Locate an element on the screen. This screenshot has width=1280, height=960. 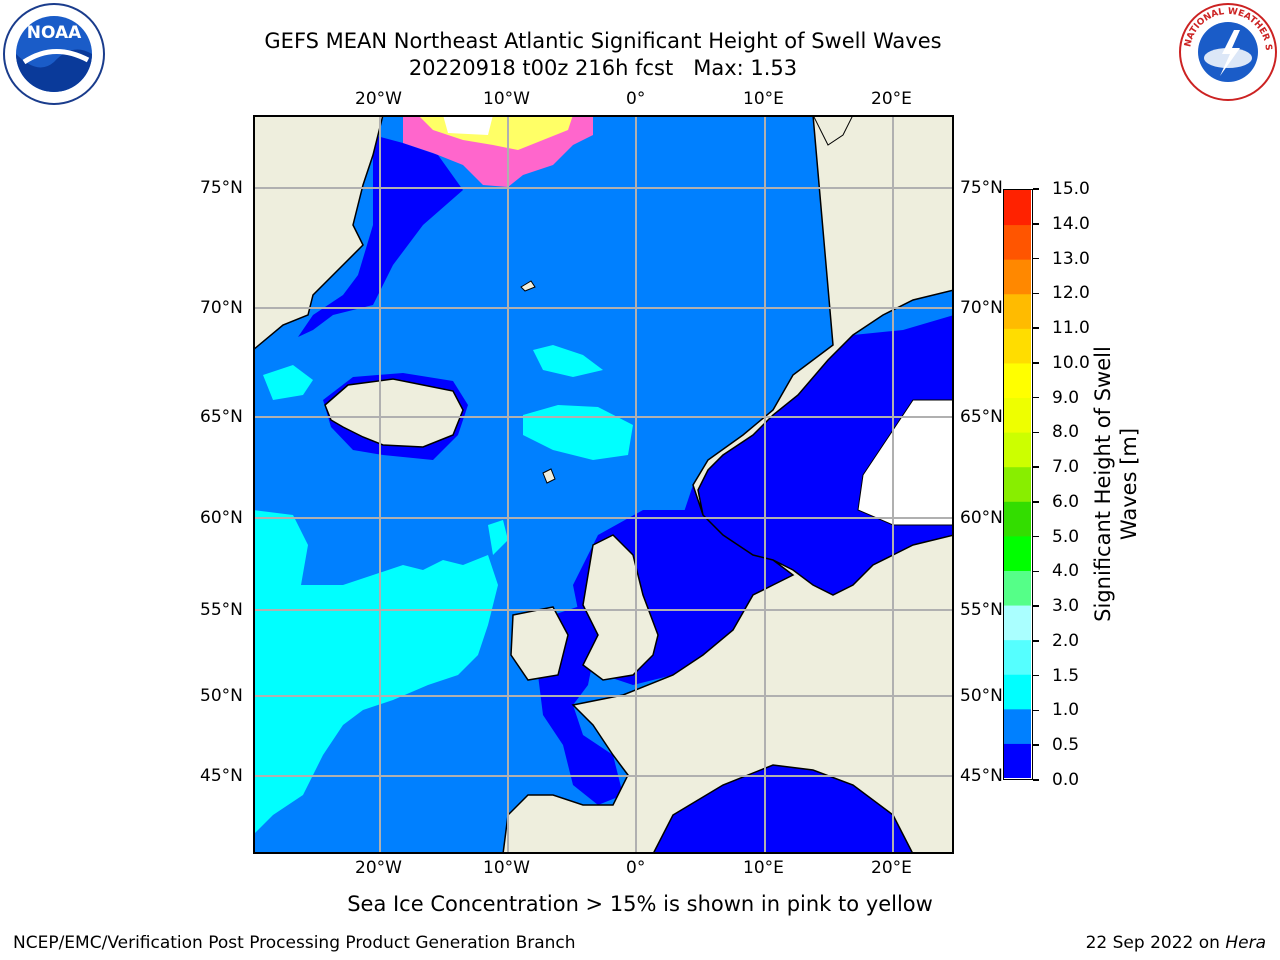
colorbar-tick-label: 7.0 is located at coordinates (1066, 467).